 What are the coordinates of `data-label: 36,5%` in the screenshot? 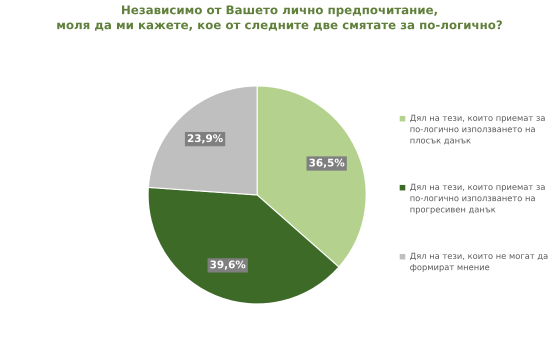 It's located at (326, 163).